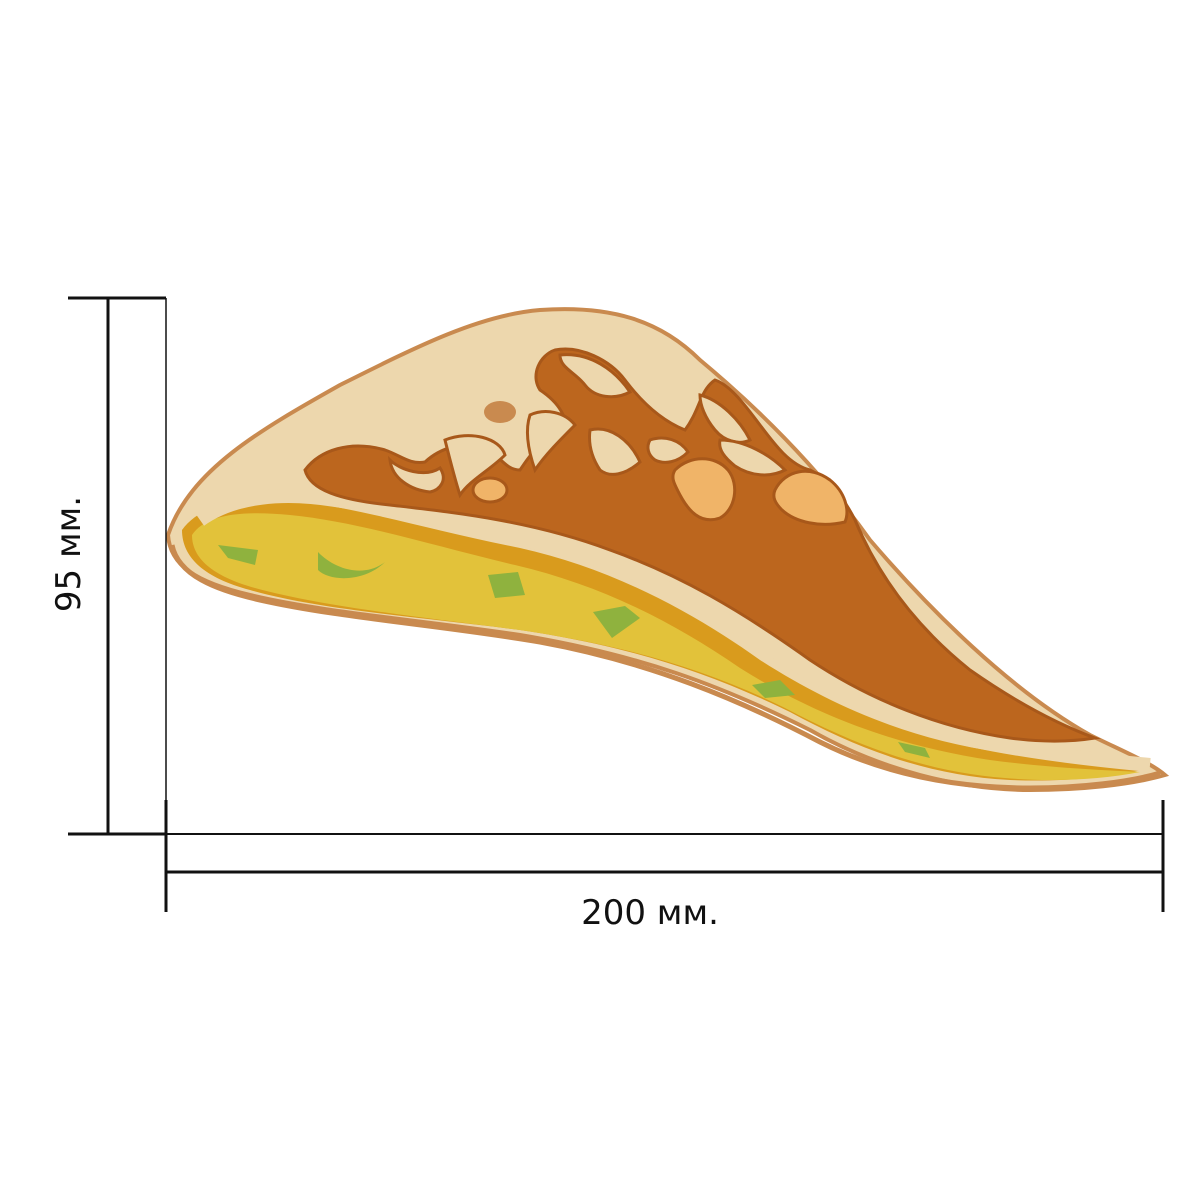 This screenshot has width=1200, height=1200. Describe the element at coordinates (500, 412) in the screenshot. I see `dark-spot` at that location.